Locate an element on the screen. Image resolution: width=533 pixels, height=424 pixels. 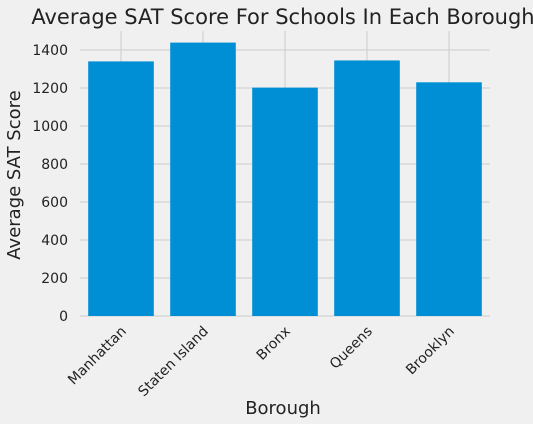
y-tick-label: 1000 is located at coordinates (50, 127).